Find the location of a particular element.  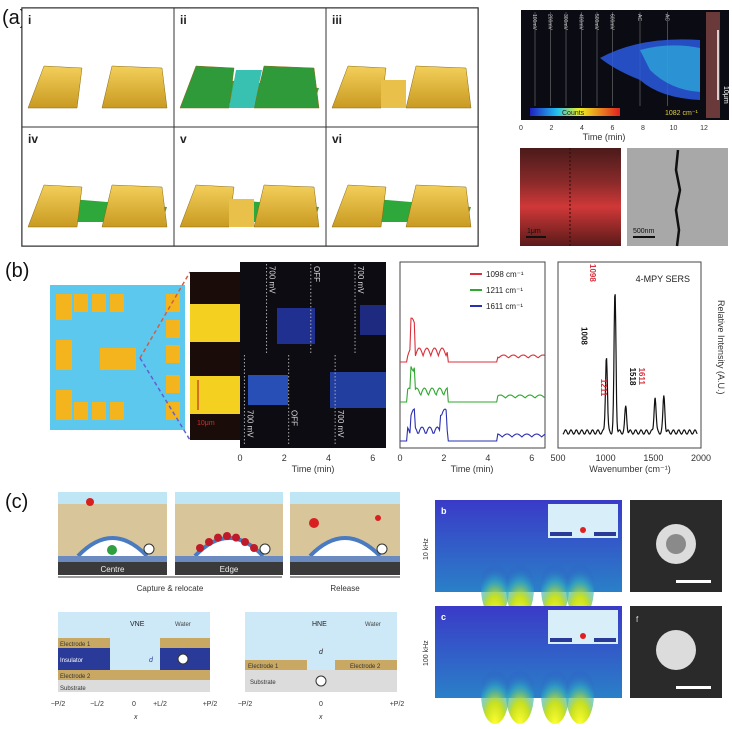

optical-scale-label: 1μm is located at coordinates (534, 231).